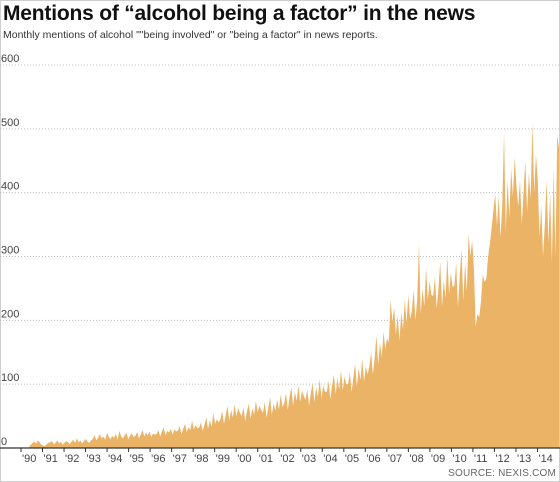 The image size is (560, 482). What do you see at coordinates (10, 378) in the screenshot?
I see `y-tick-label: 100` at bounding box center [10, 378].